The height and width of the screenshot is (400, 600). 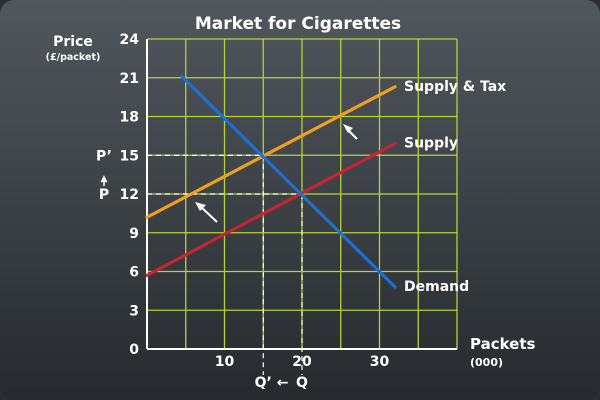 I want to click on y-axis-unit: (£/packet), so click(x=73, y=57).